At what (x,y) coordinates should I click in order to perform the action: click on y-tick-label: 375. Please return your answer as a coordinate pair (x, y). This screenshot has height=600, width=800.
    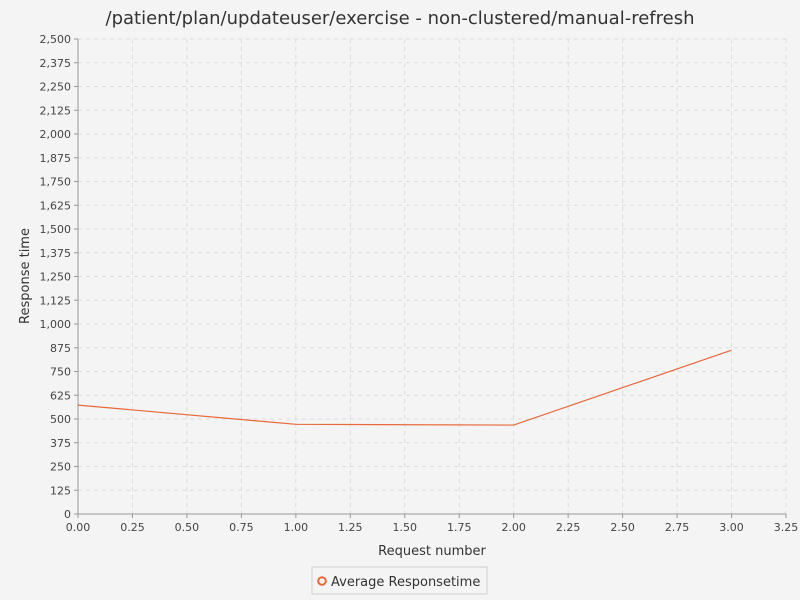
    Looking at the image, I should click on (60, 443).